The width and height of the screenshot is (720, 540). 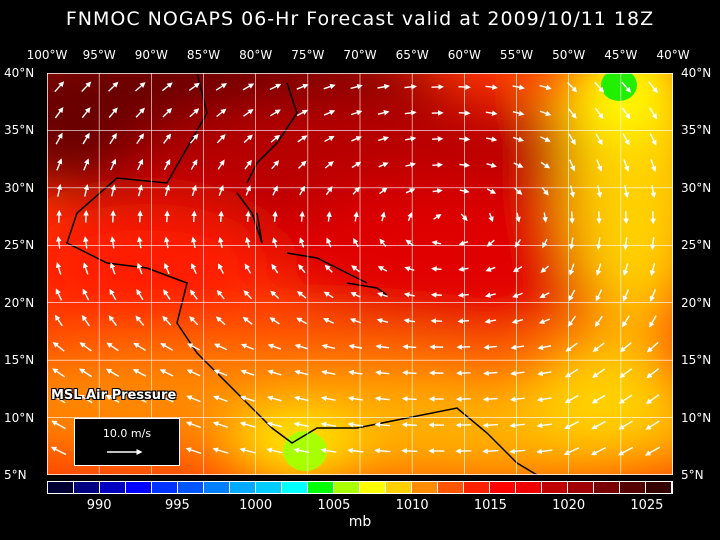 What do you see at coordinates (696, 417) in the screenshot?
I see `latitude-label-right: 10°N` at bounding box center [696, 417].